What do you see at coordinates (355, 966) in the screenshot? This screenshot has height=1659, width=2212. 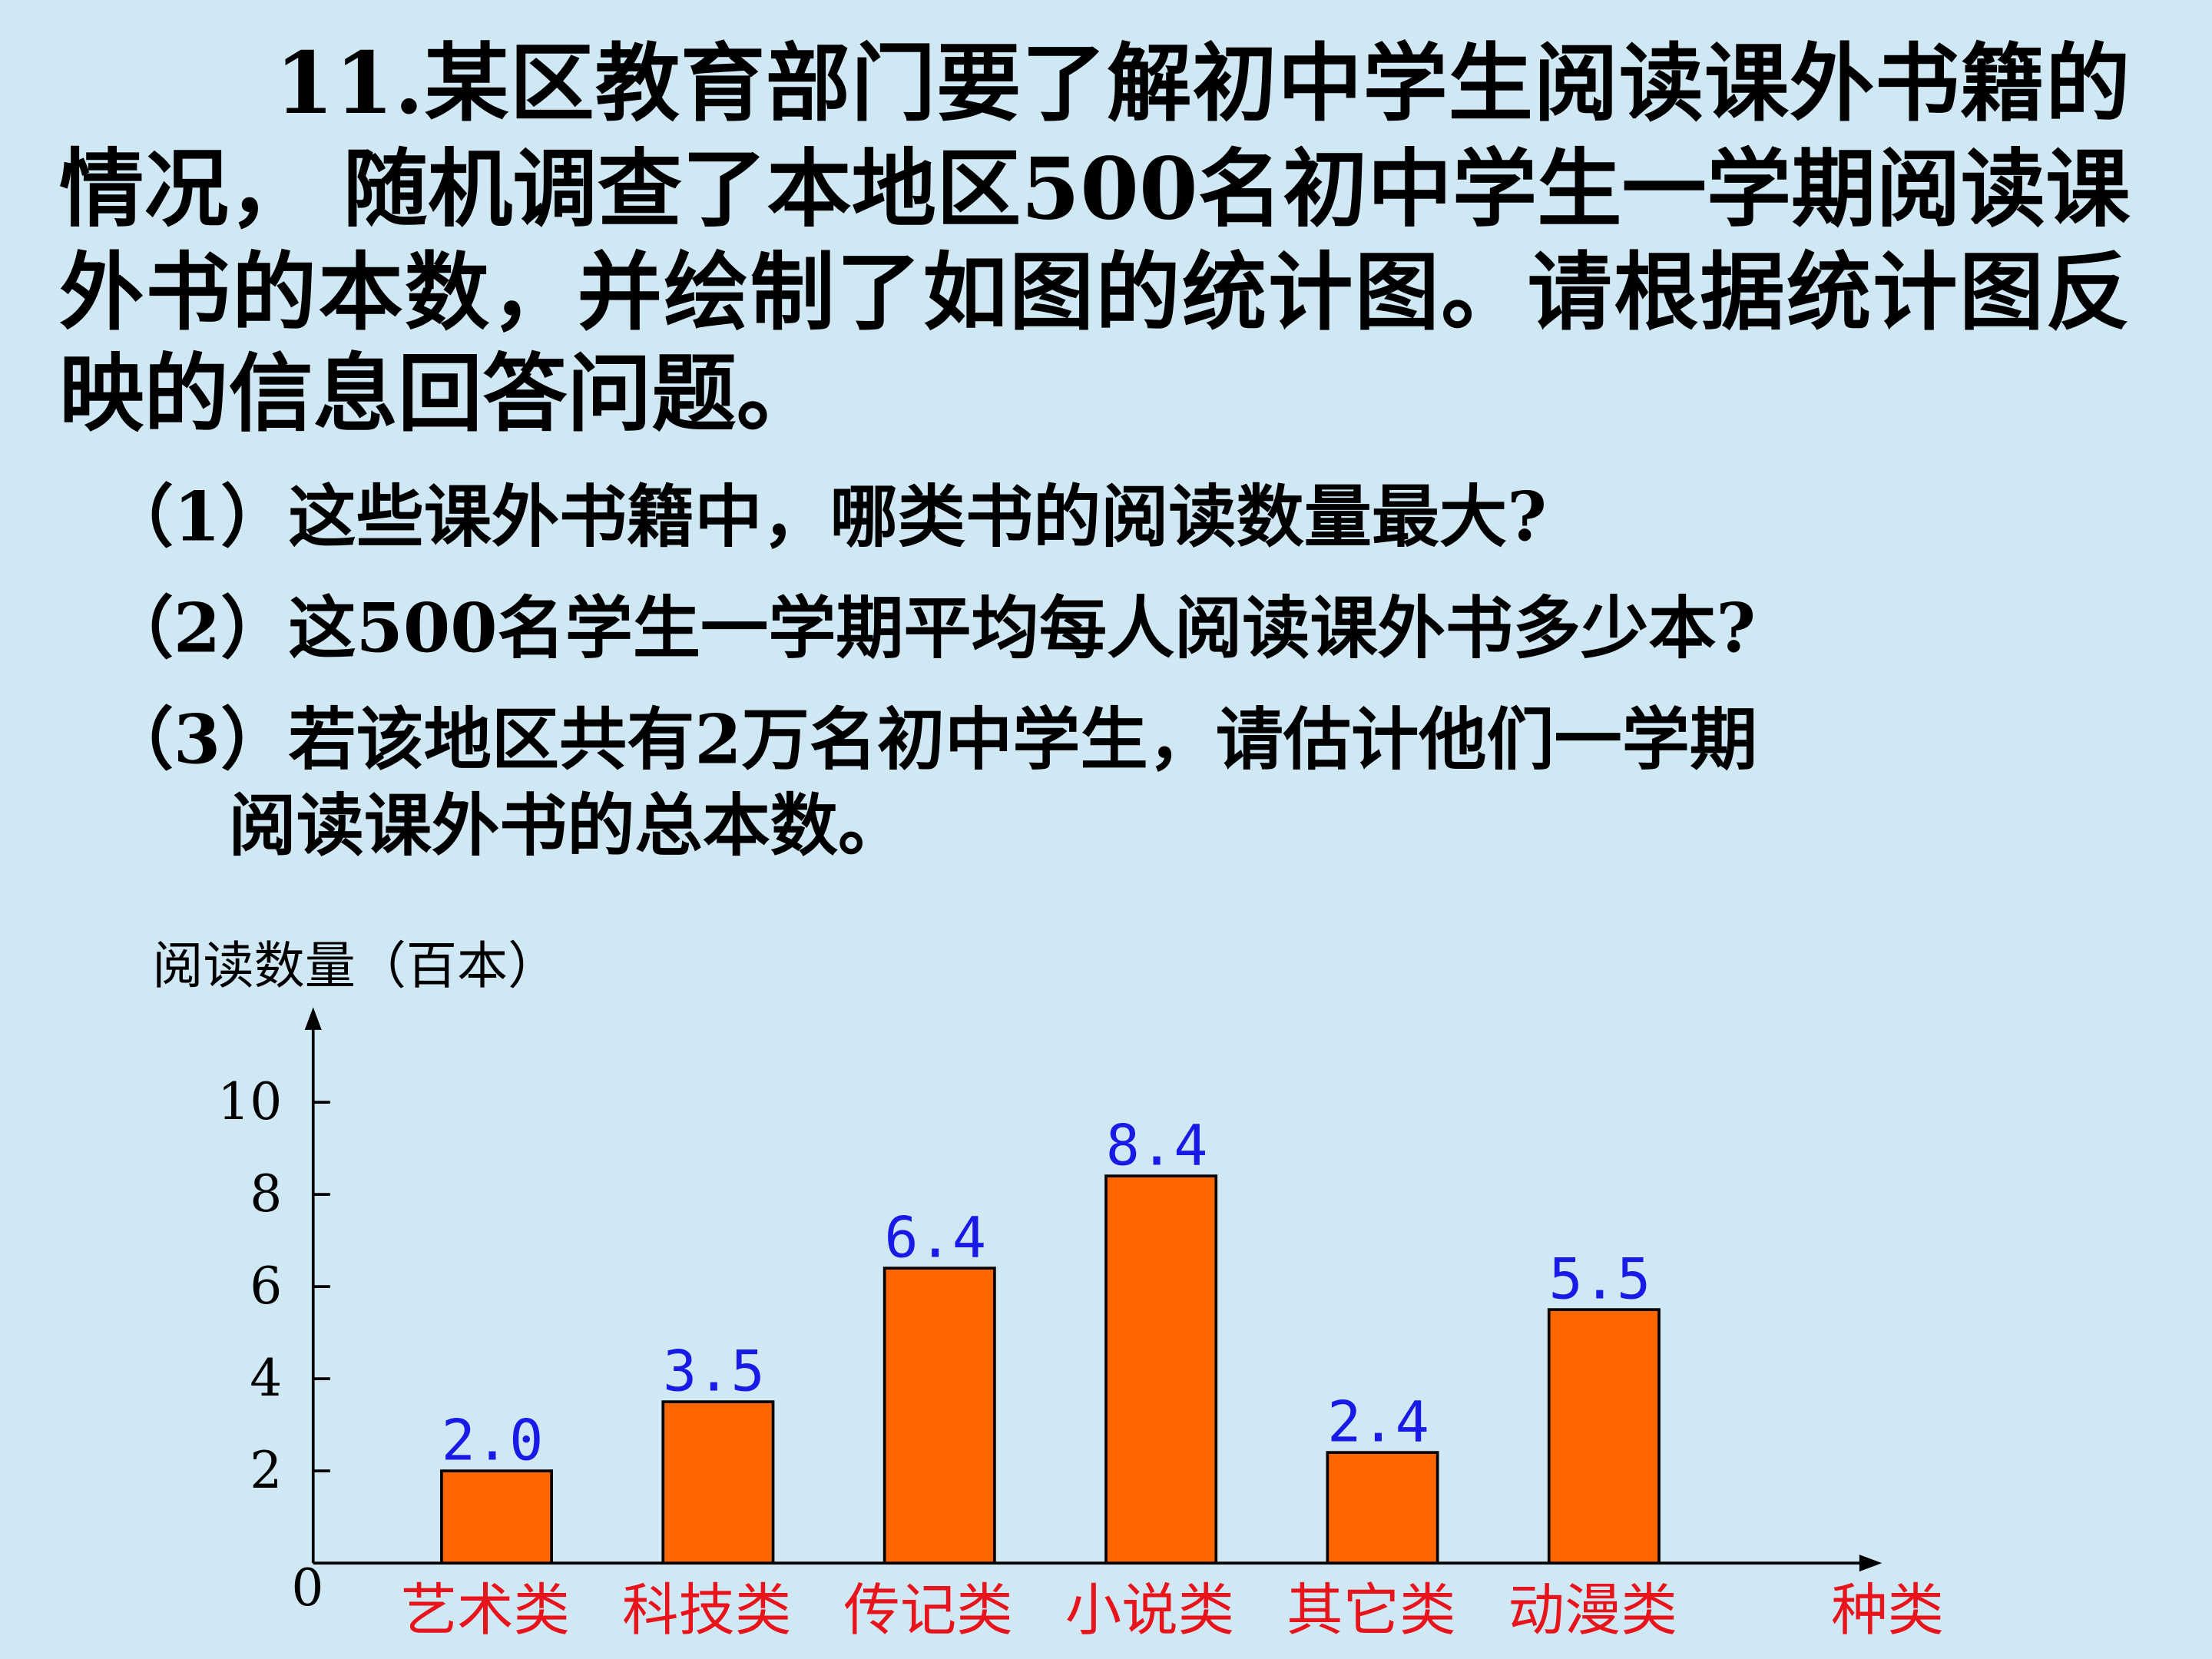 I see `y-axis-title: 阅读数量（百本）` at bounding box center [355, 966].